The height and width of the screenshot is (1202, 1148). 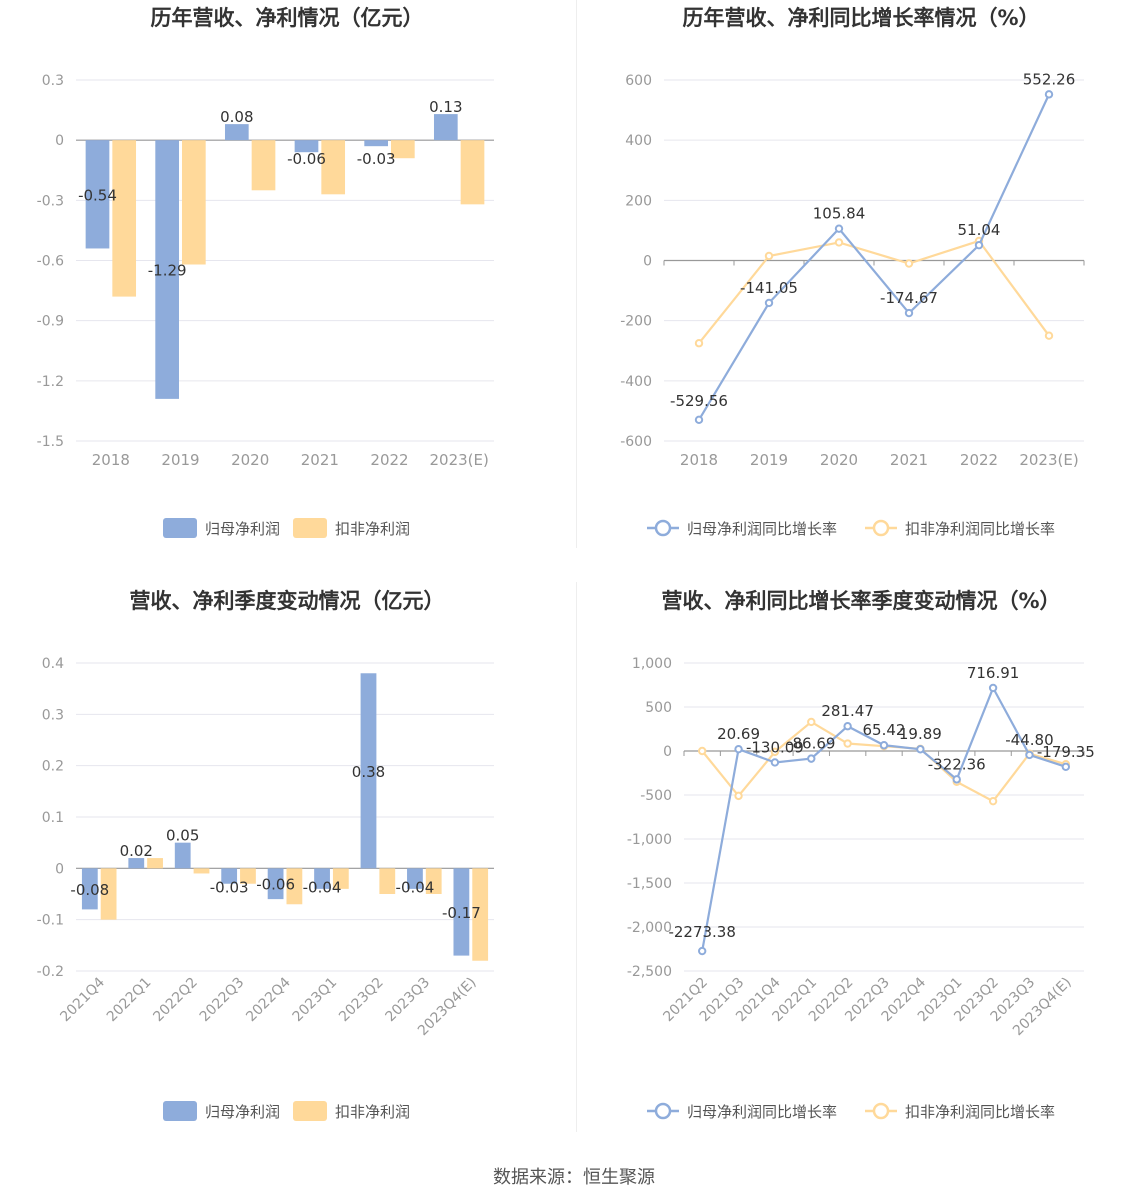 I want to click on x-tick-label: 2022Q1, so click(x=129, y=1000).